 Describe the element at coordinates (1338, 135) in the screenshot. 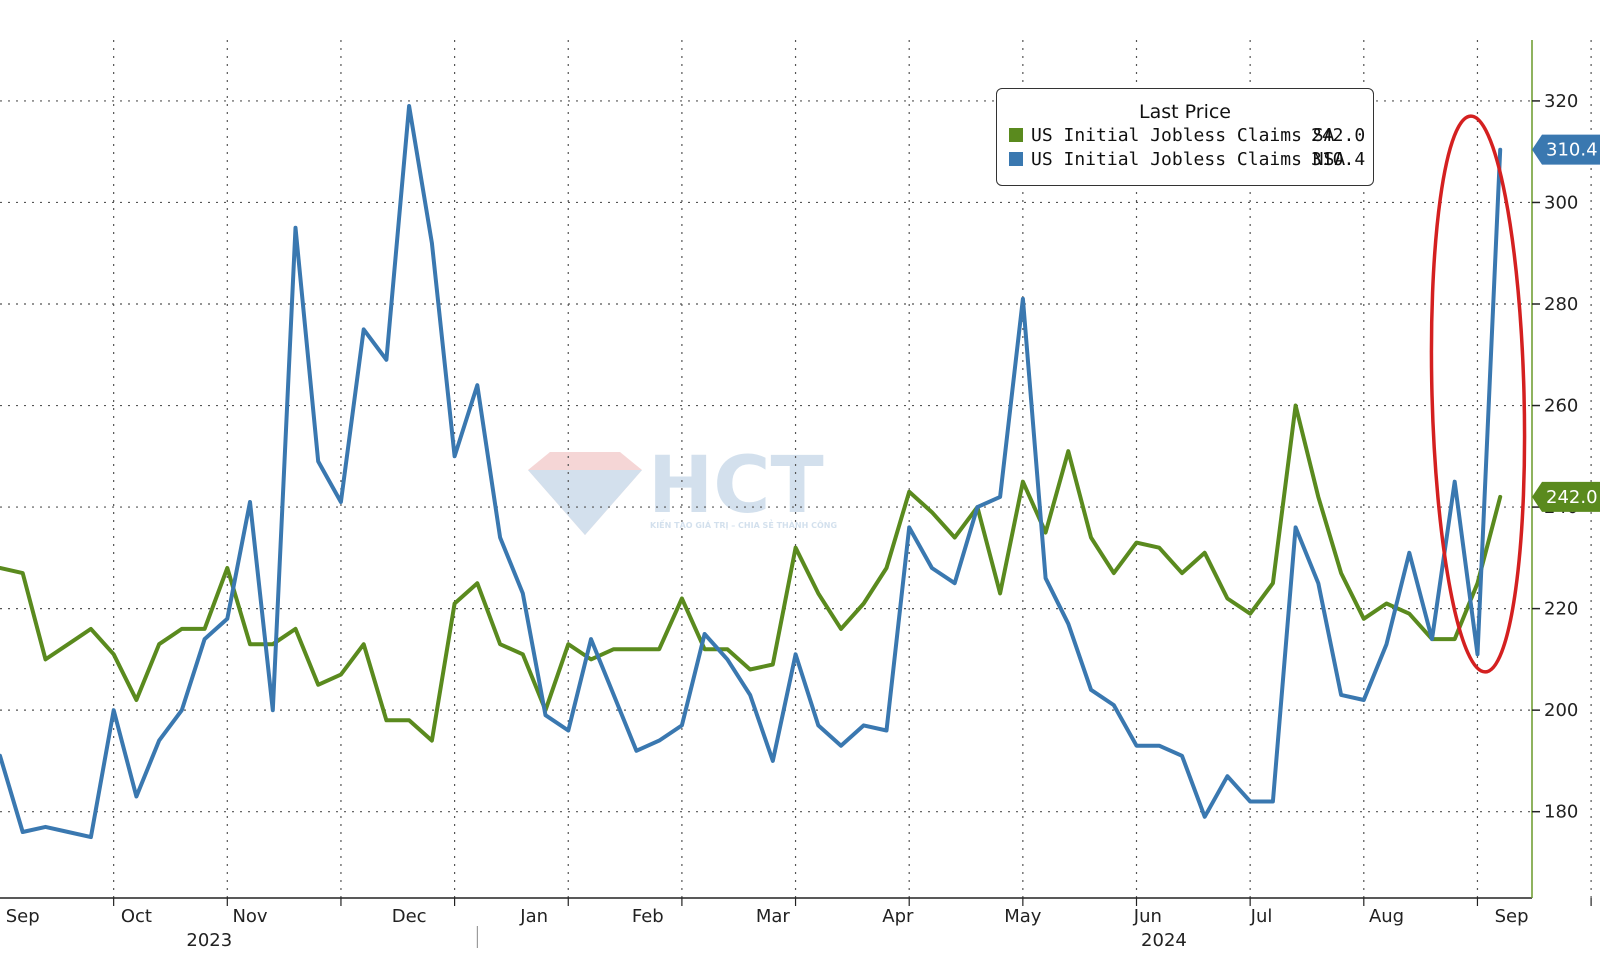

I see `legend-value-sa: 242.0` at that location.